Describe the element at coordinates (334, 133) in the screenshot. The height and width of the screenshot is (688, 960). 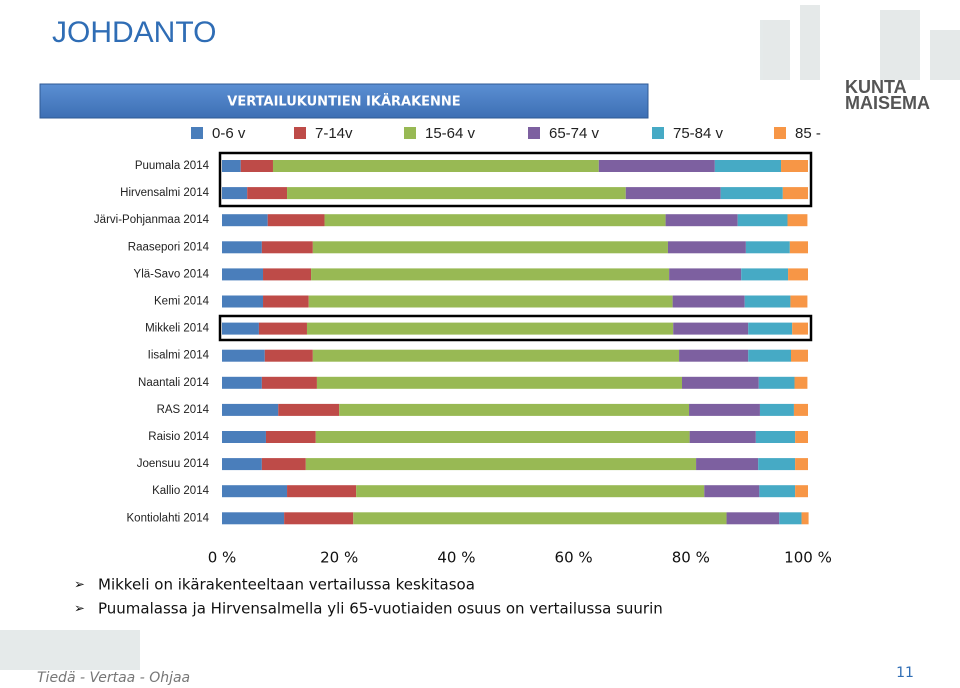
I see `legend-label: 7-14v` at that location.